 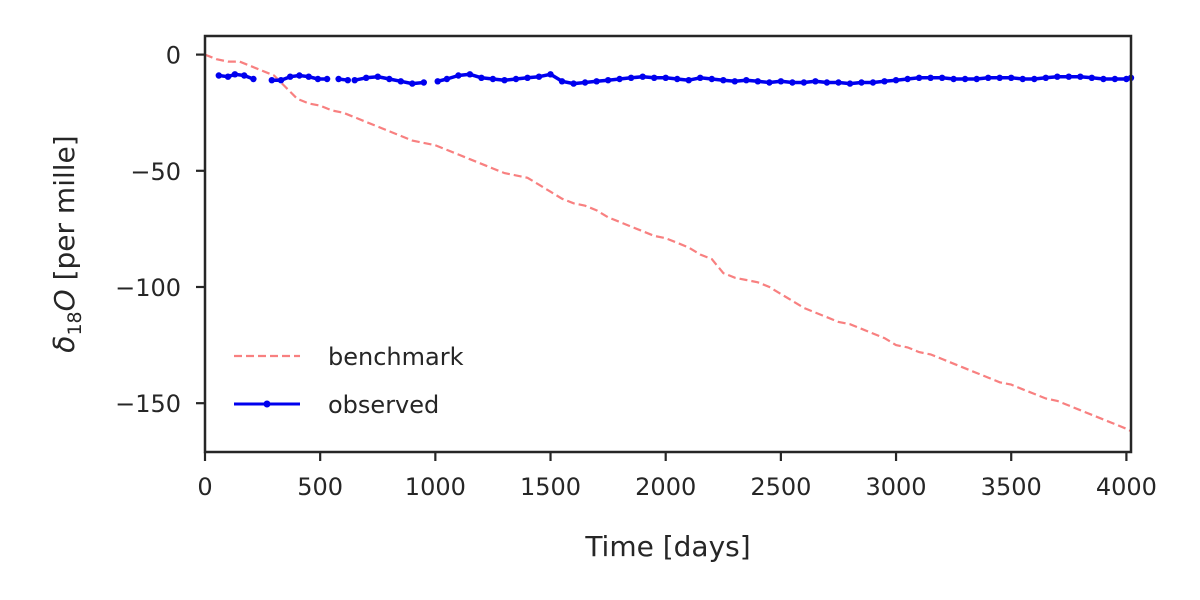 What do you see at coordinates (396, 357) in the screenshot?
I see `legend-benchmark-label: benchmark` at bounding box center [396, 357].